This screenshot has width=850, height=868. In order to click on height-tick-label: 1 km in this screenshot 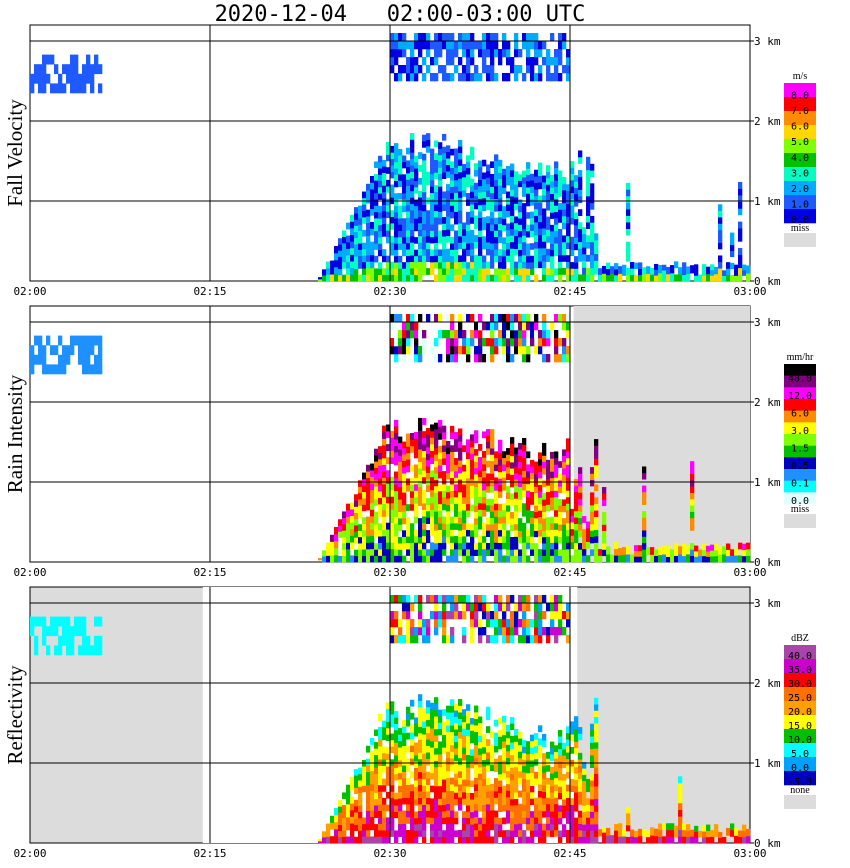, I will do `click(767, 482)`.